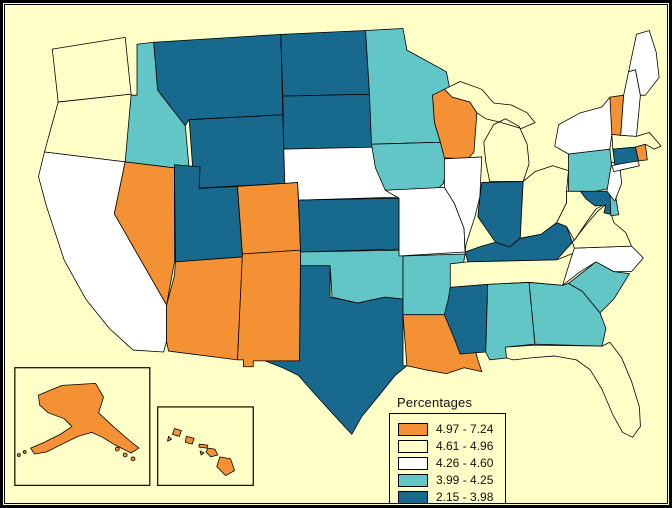 The image size is (672, 508). I want to click on state-co, so click(269, 218).